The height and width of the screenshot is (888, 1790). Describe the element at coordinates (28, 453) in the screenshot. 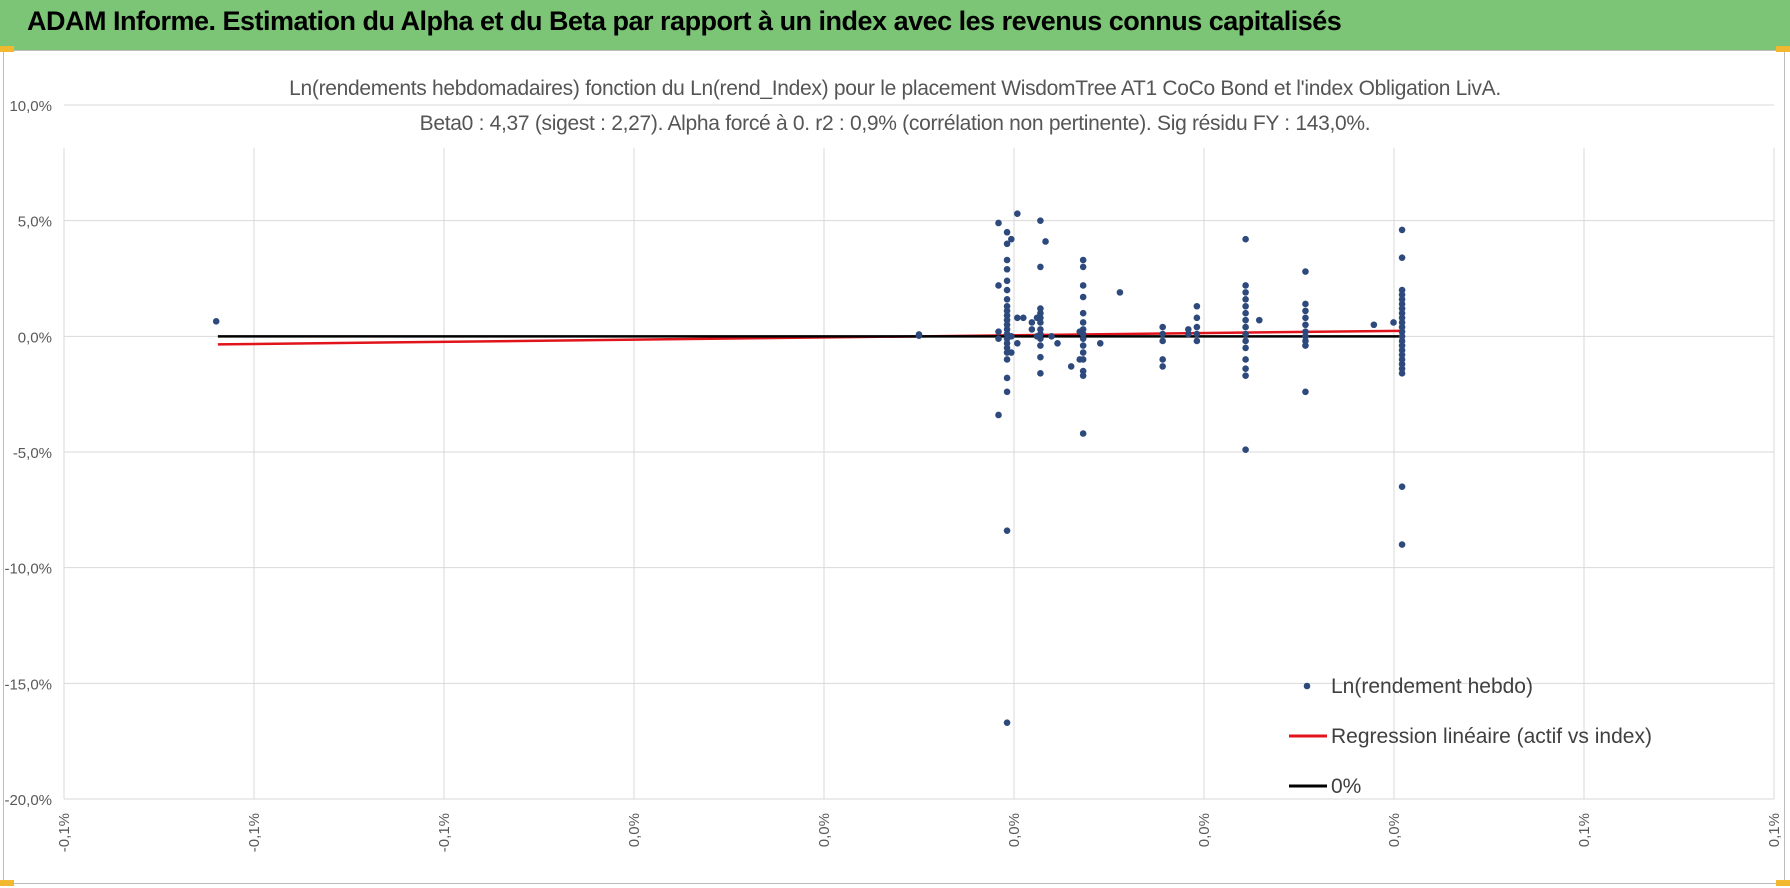

I see `y-axis-tick-labels: 10,0% 5,0% 0,0% -5,0% -10,0% -15,0% -20,0%` at that location.